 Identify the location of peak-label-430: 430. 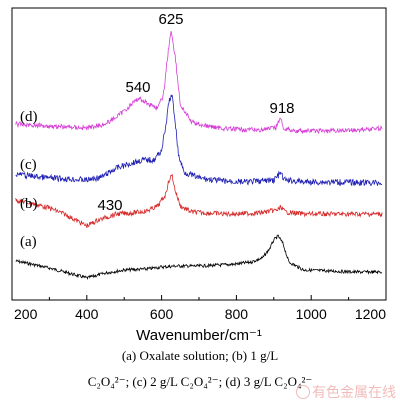
(109, 205).